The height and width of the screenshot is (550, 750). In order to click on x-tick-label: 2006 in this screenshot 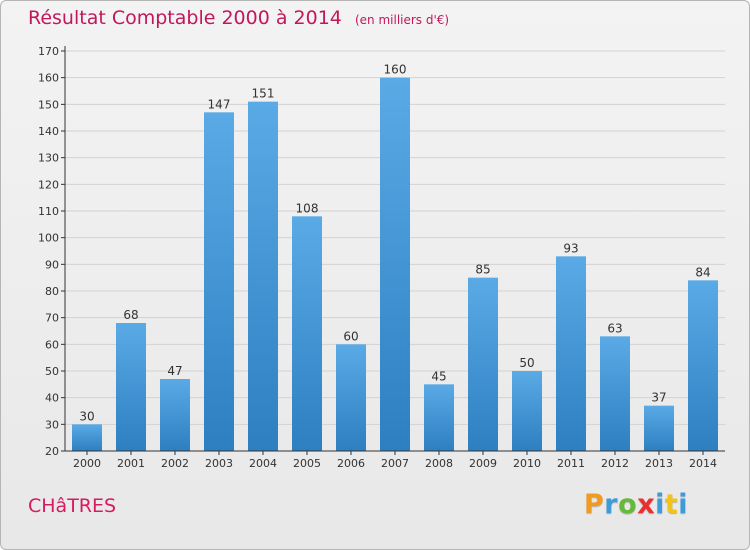, I will do `click(351, 463)`.